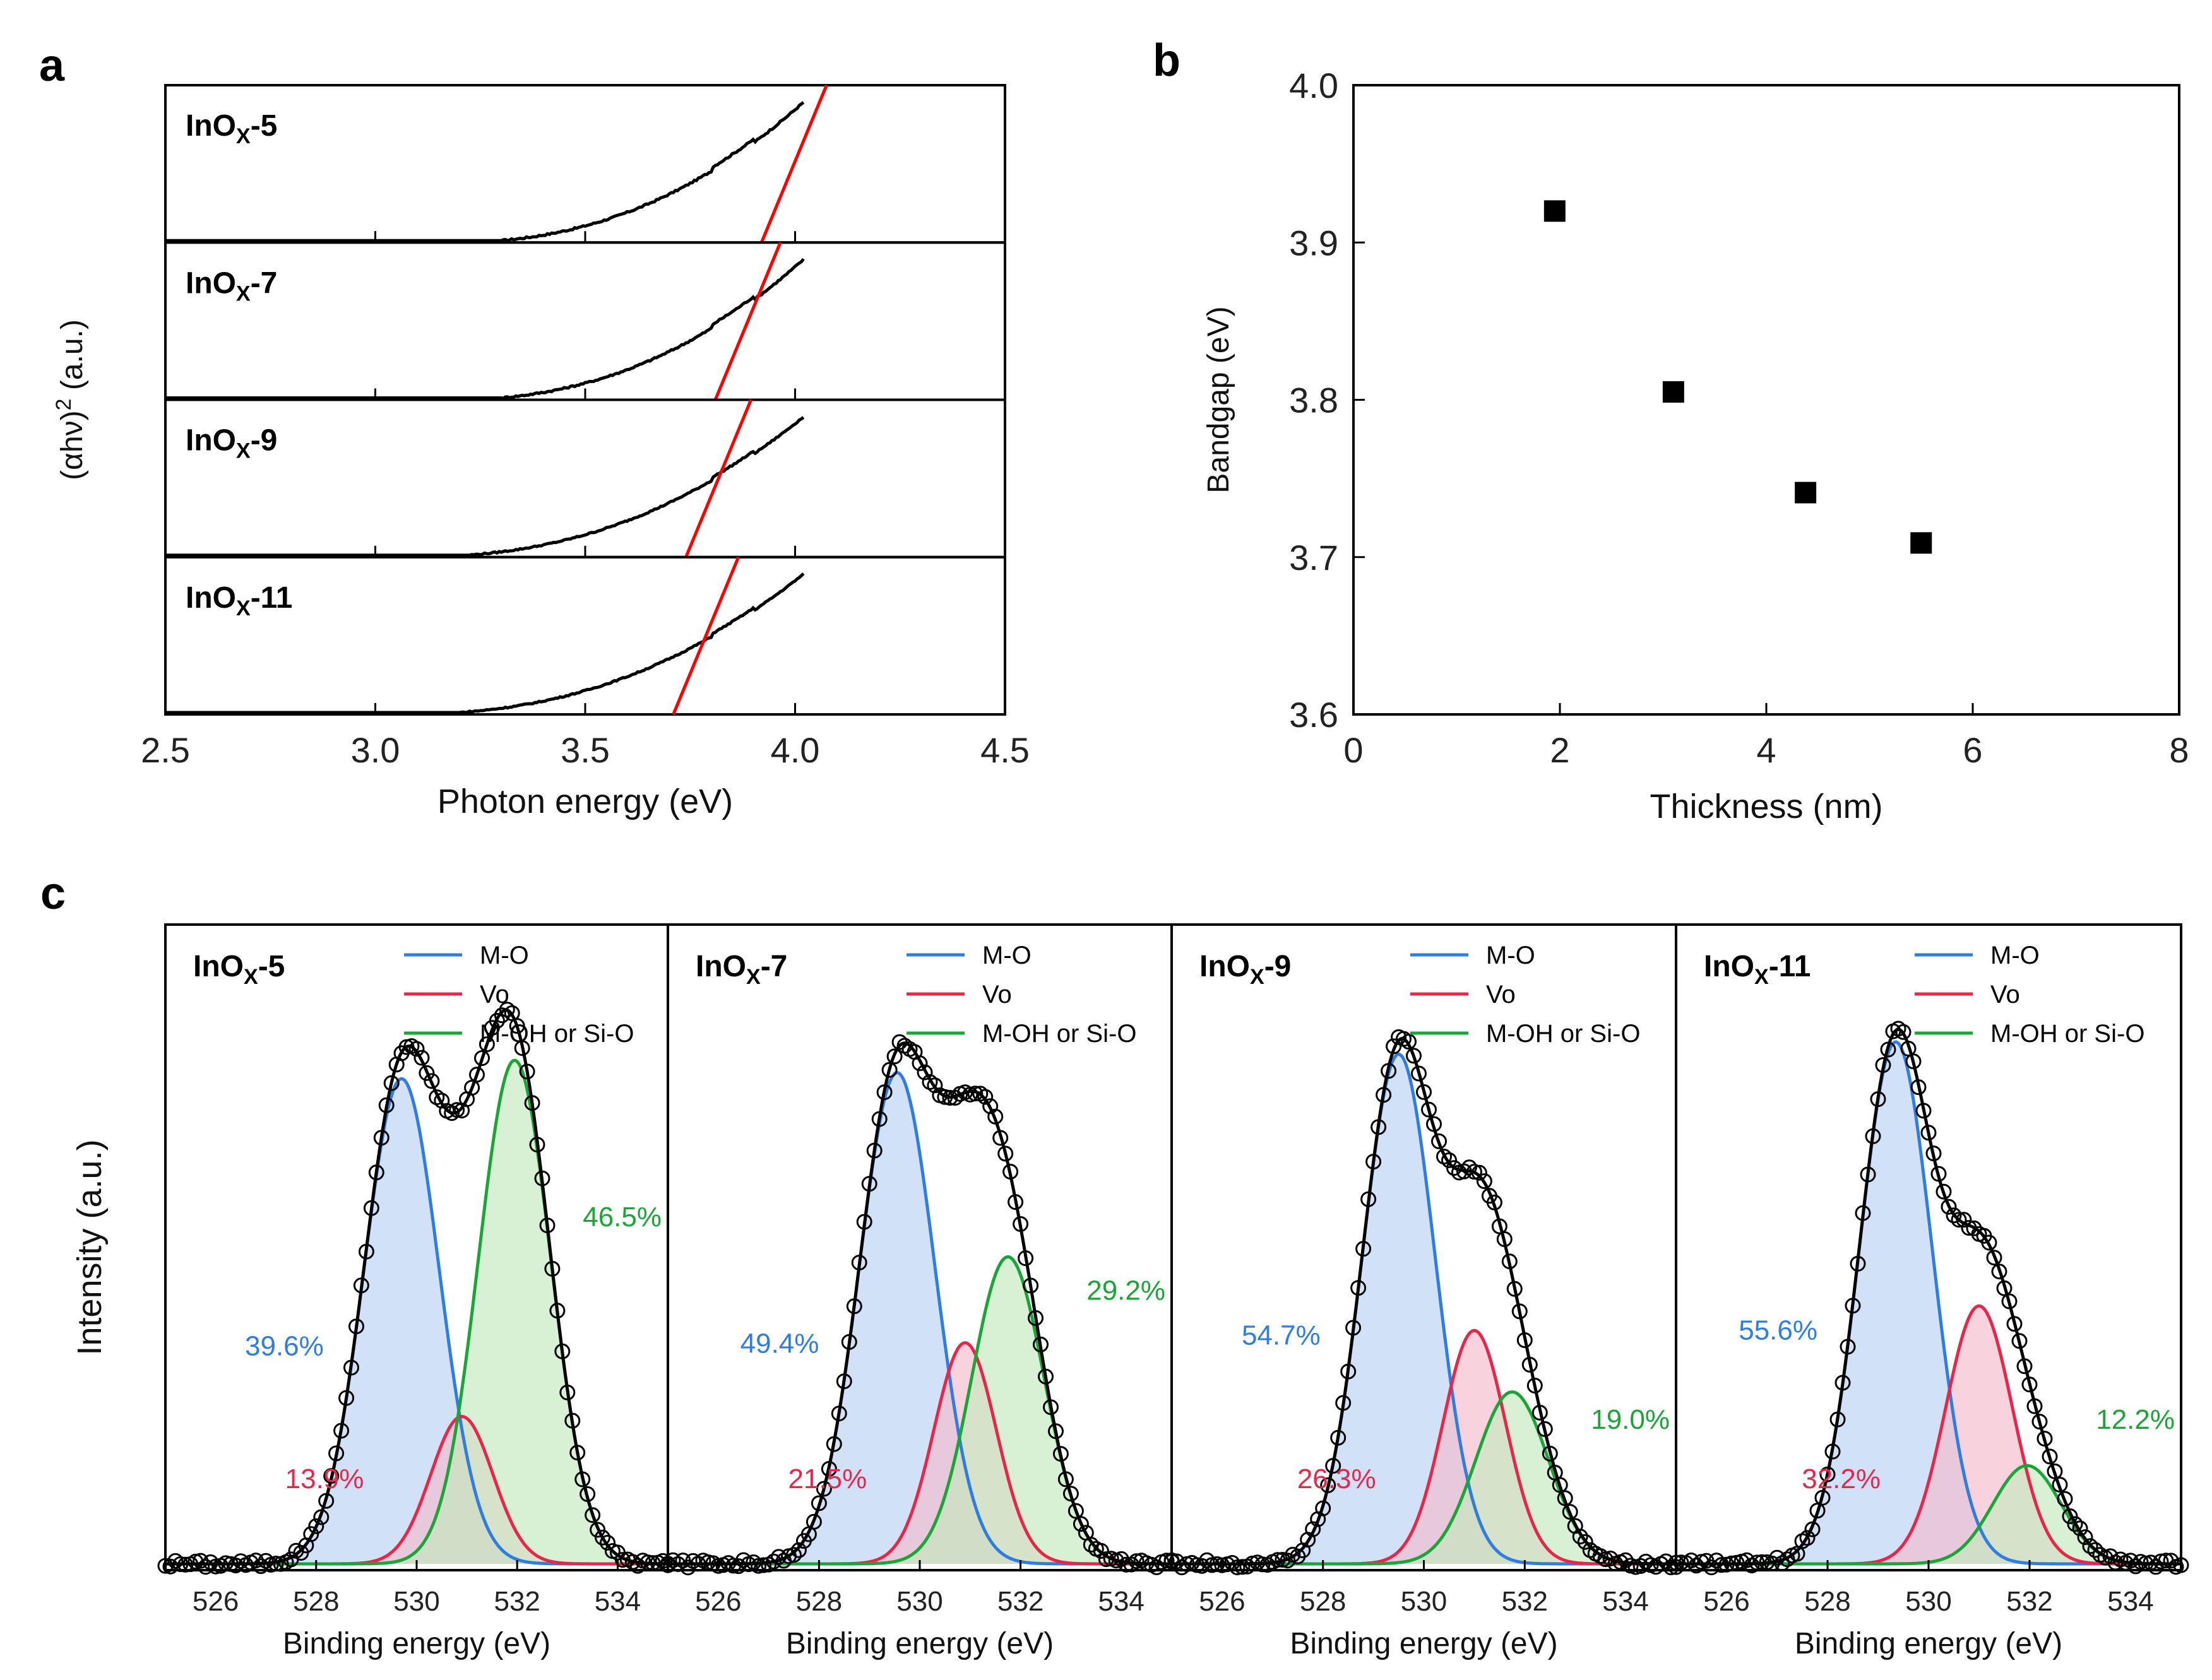  I want to click on x-tick-label: 4.5, so click(1005, 750).